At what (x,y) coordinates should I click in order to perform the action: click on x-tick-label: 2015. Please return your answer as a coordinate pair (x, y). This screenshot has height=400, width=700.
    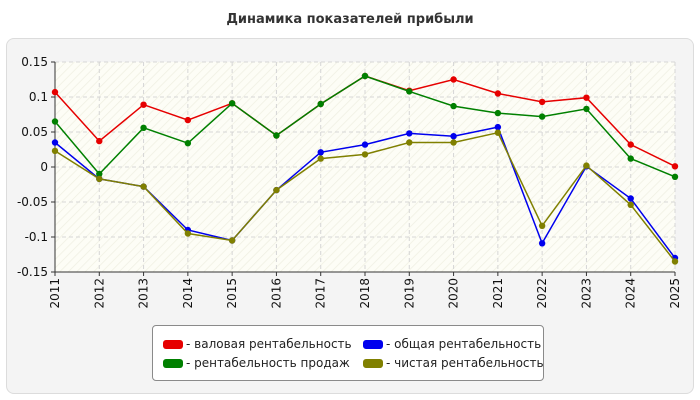
    Looking at the image, I should click on (232, 293).